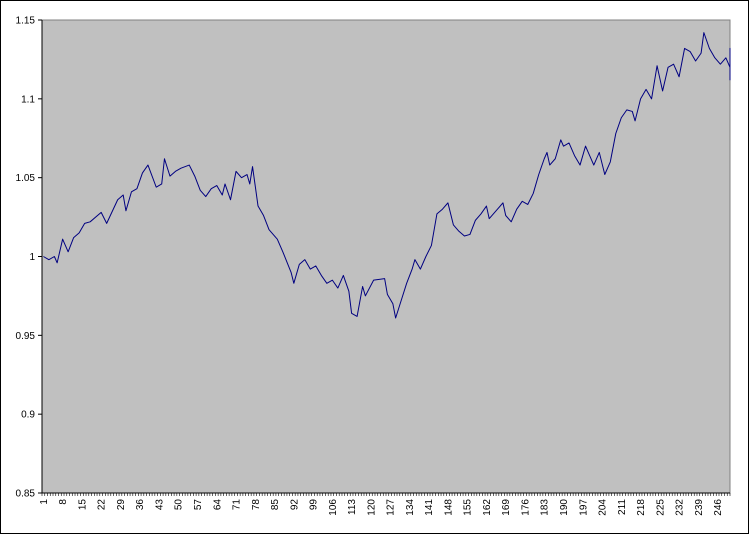 The image size is (749, 534). What do you see at coordinates (429, 507) in the screenshot?
I see `x-tick-label: 141` at bounding box center [429, 507].